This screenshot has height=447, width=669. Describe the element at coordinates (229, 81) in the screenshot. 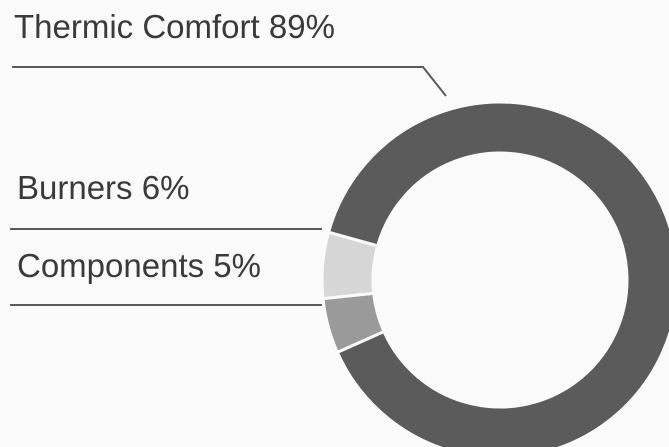

I see `leader-line-thermic-comfort` at that location.